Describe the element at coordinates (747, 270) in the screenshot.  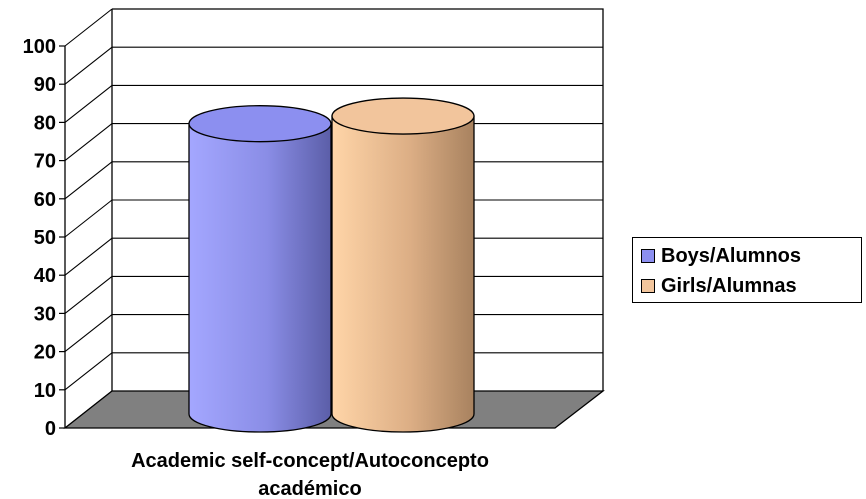
I see `legend: Boys/Alumnos Girls/Alumnas` at that location.